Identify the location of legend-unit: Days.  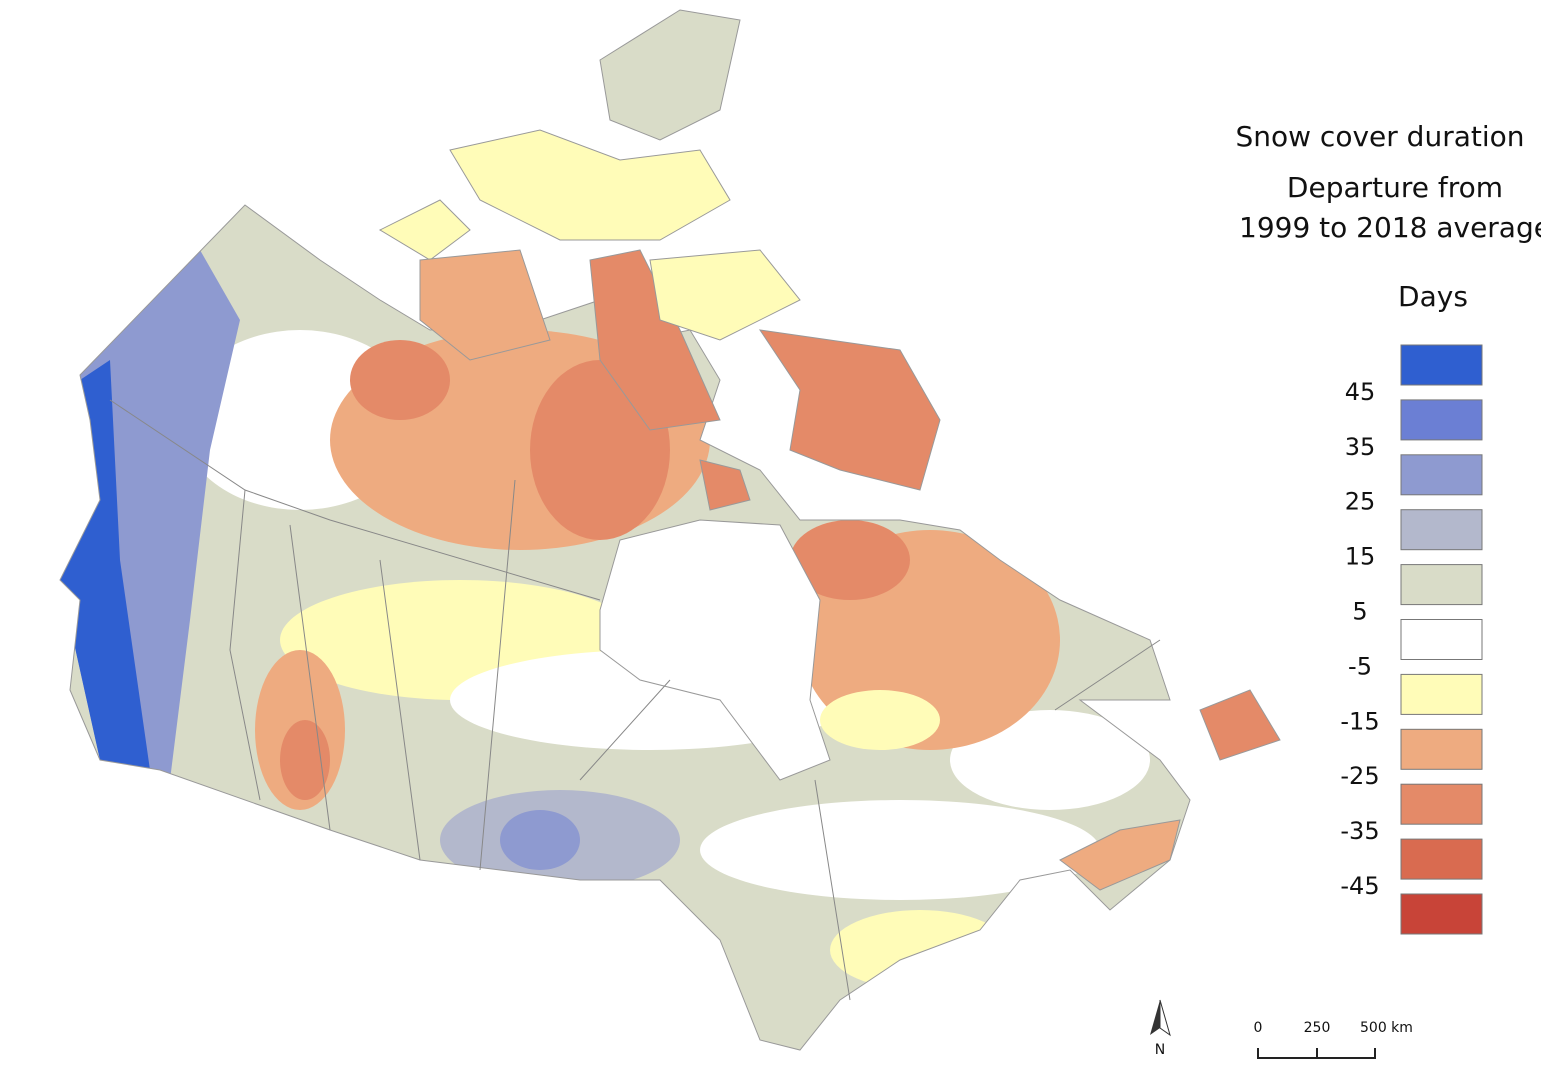
(1433, 296).